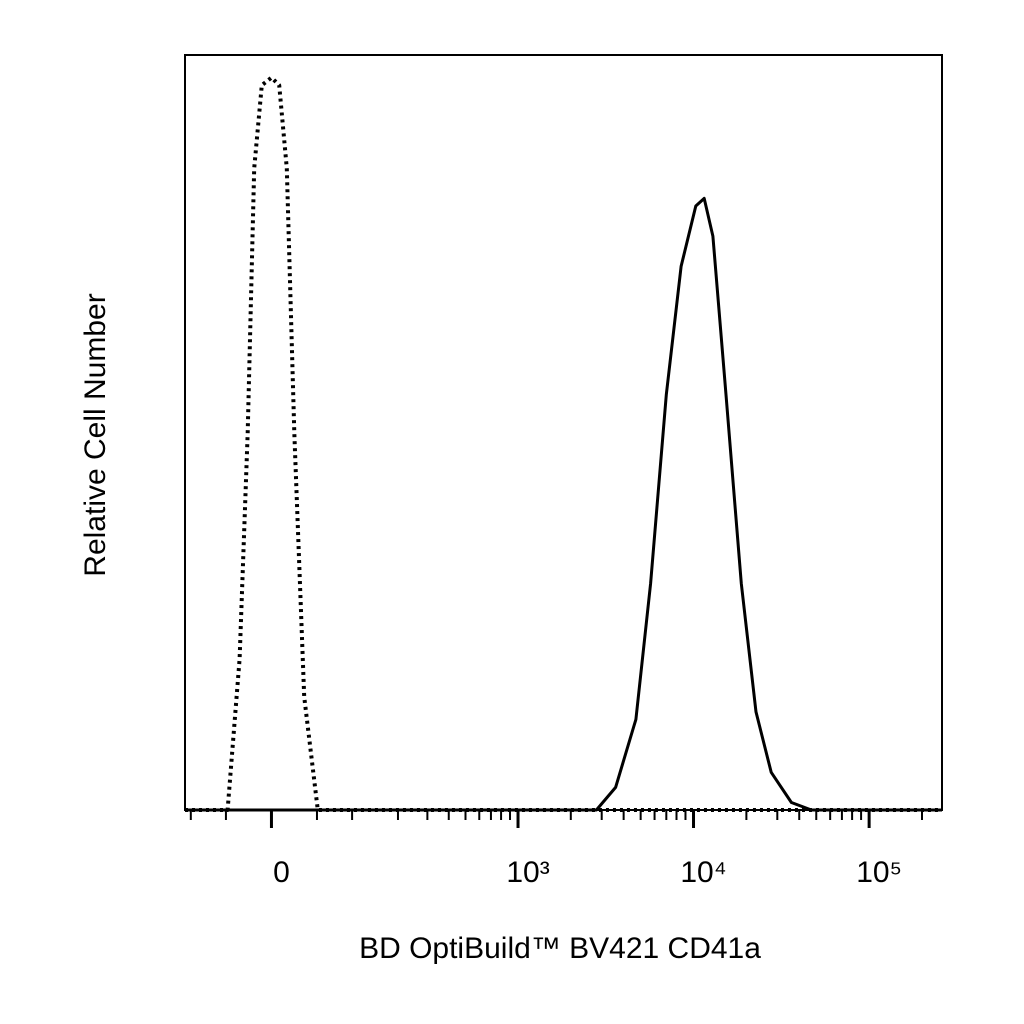 The height and width of the screenshot is (1024, 1024). Describe the element at coordinates (703, 872) in the screenshot. I see `x-tick-label: 10⁴` at that location.